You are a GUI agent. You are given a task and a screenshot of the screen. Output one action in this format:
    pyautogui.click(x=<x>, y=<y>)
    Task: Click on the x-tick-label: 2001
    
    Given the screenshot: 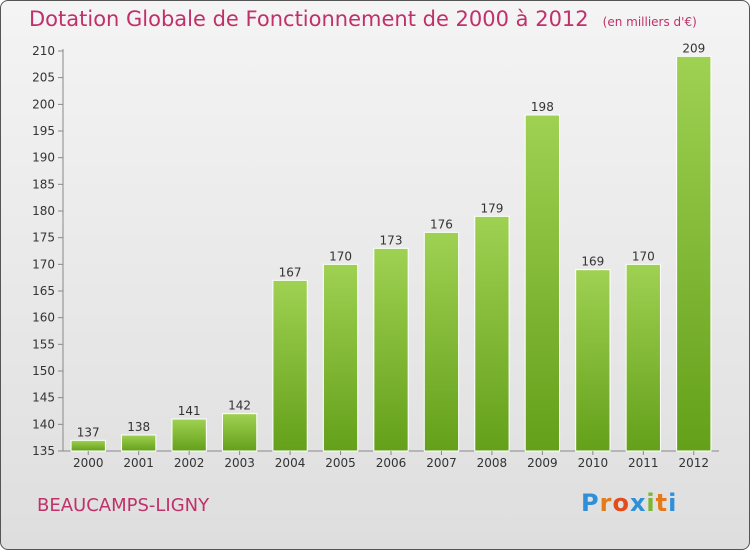 What is the action you would take?
    pyautogui.click(x=138, y=463)
    